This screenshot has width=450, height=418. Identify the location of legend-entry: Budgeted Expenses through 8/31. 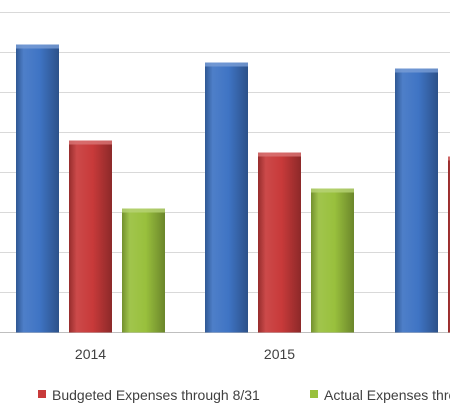
(149, 395).